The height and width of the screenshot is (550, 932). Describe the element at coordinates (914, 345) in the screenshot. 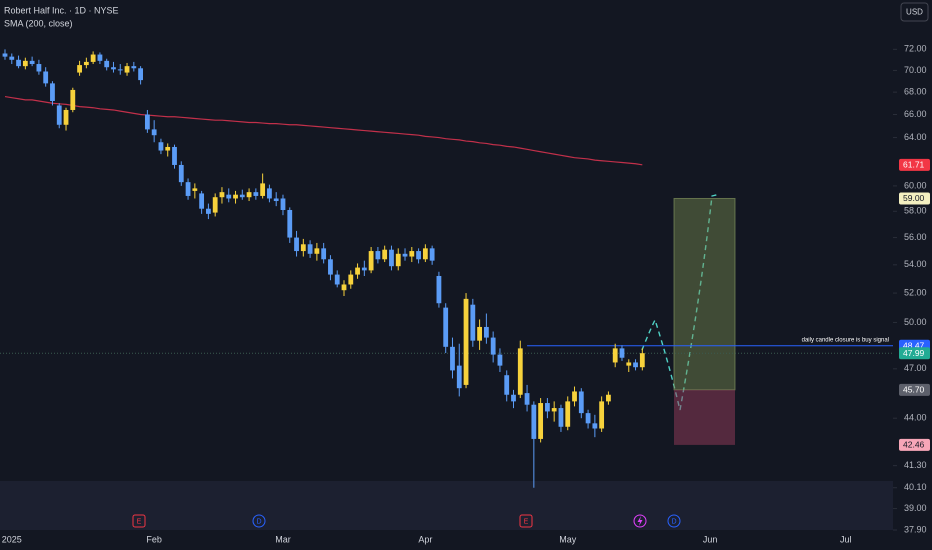

I see `price-badge-label: 48.47` at that location.